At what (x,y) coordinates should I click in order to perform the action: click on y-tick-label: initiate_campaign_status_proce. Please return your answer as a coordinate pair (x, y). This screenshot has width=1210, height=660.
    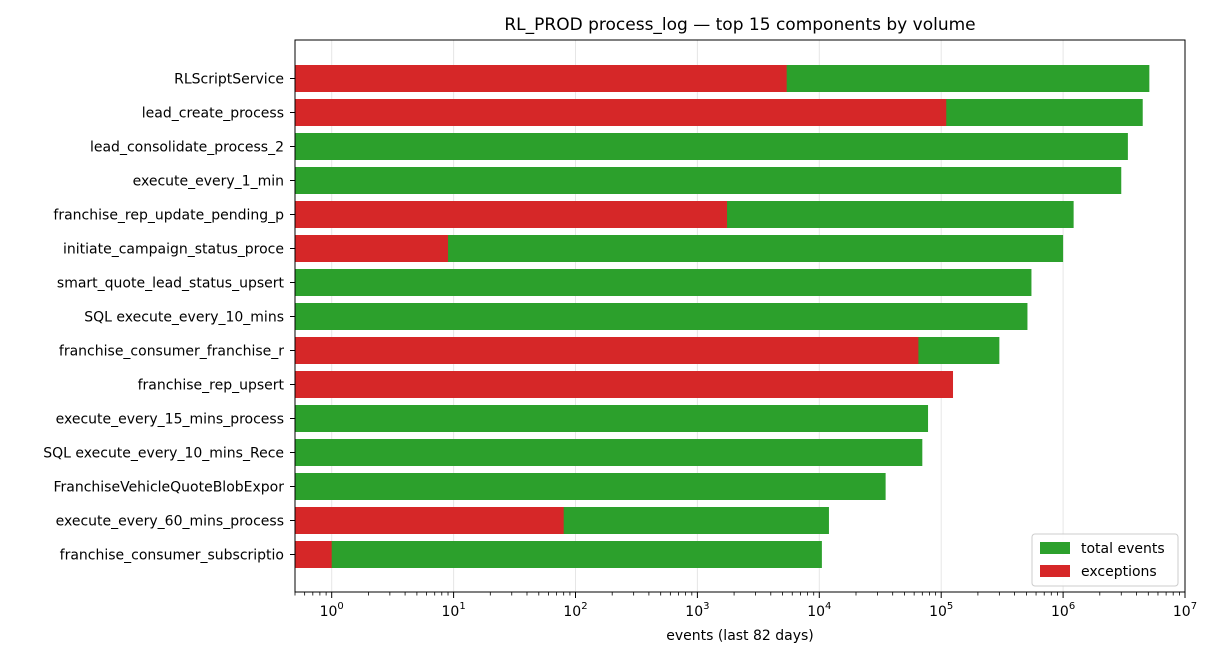
    Looking at the image, I should click on (173, 250).